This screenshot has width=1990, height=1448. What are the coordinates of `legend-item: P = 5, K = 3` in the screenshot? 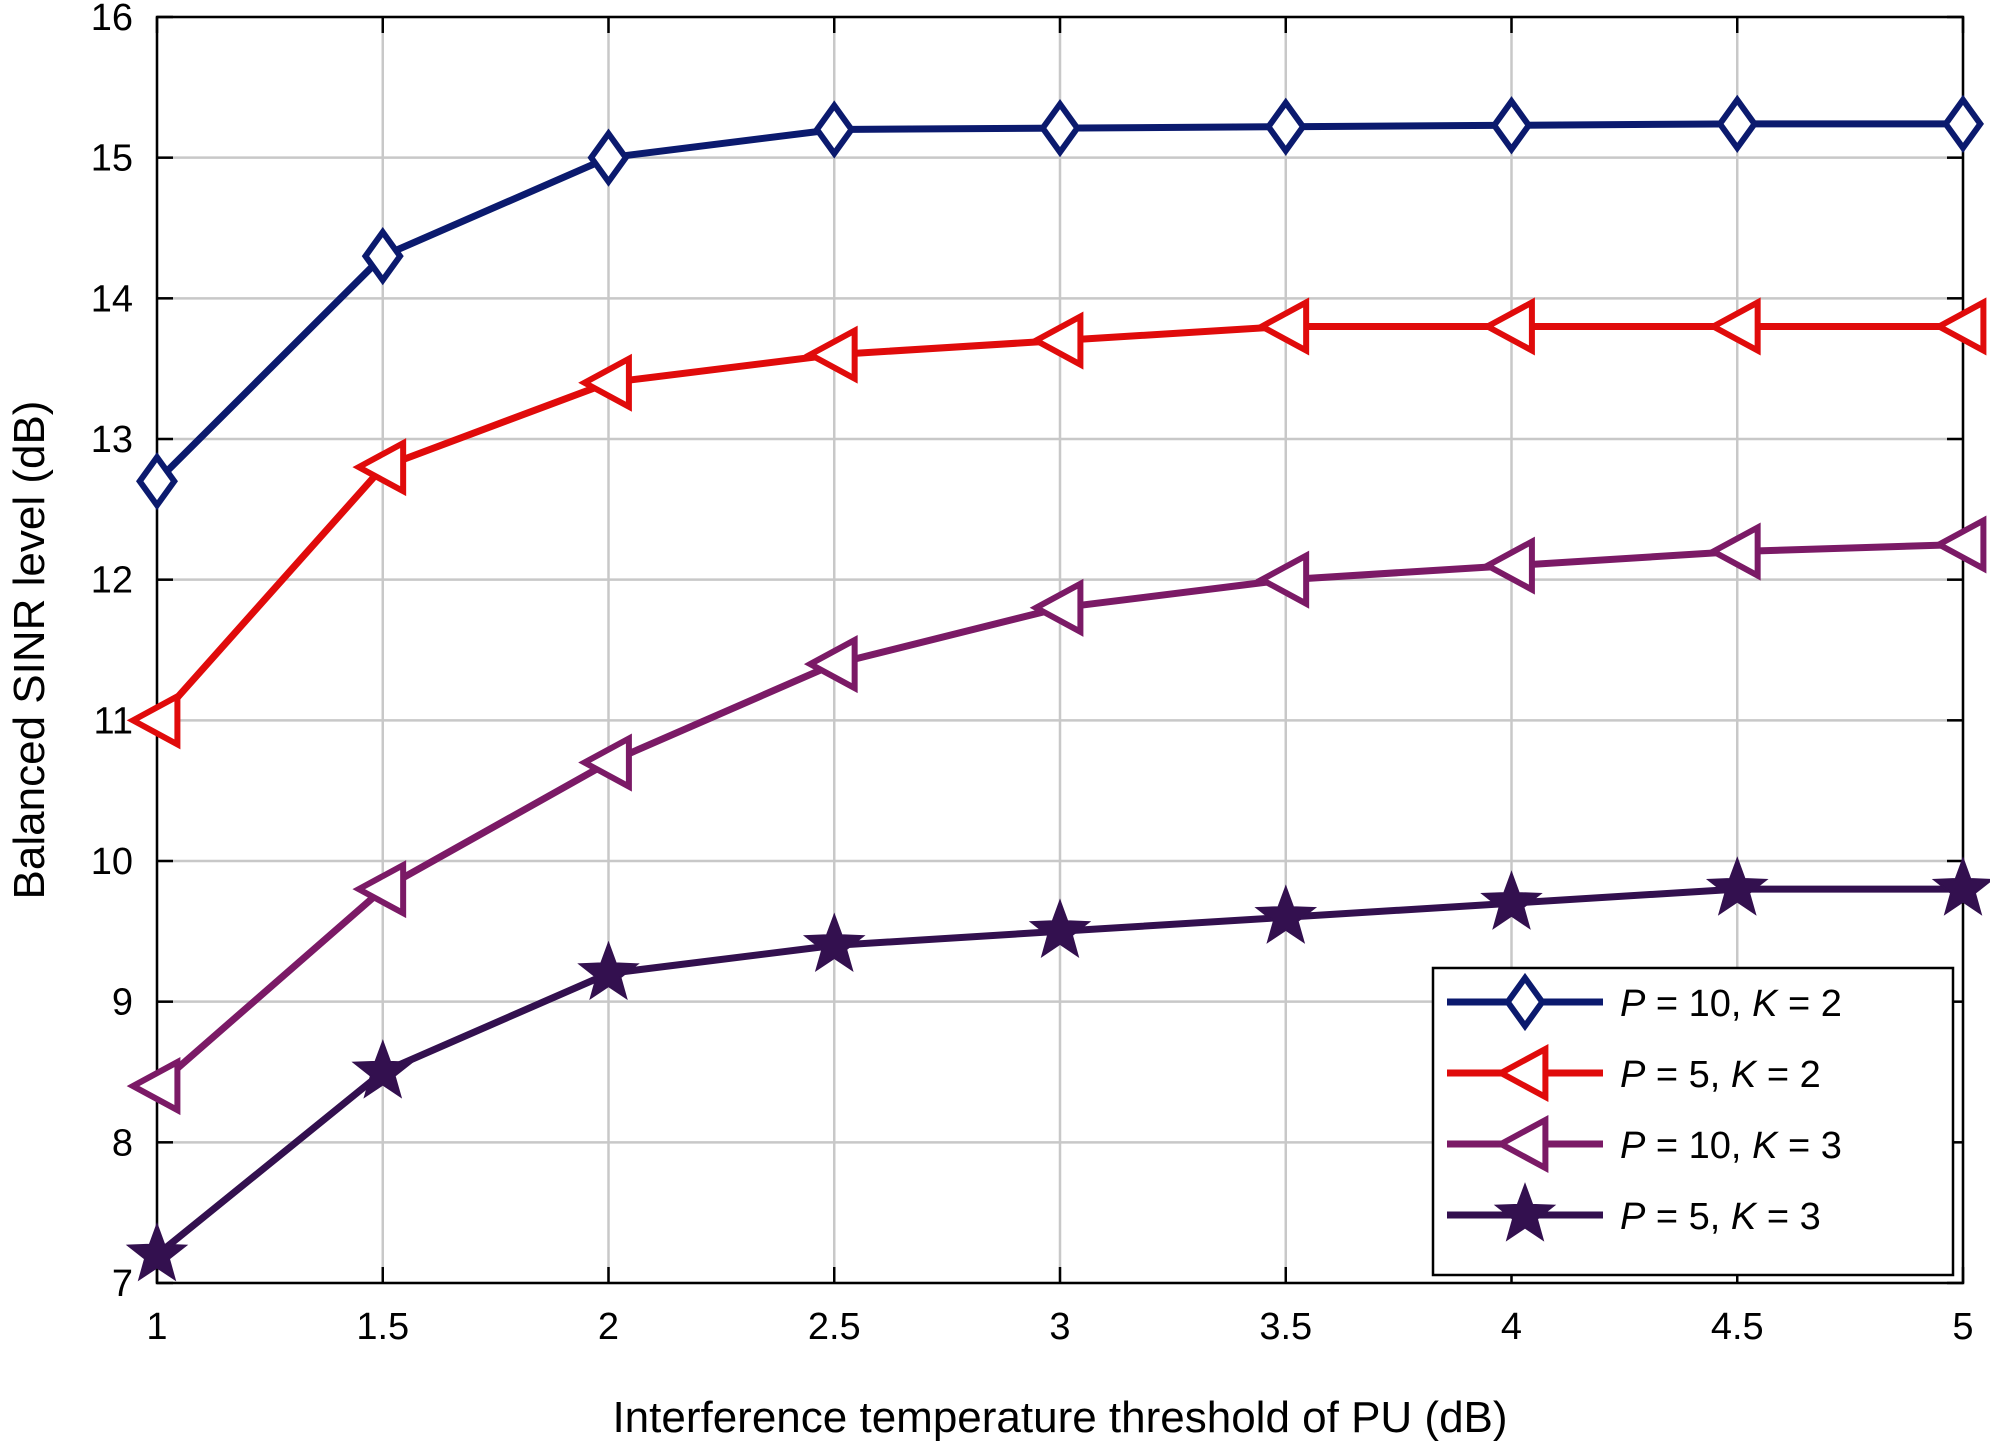 It's located at (1634, 1212).